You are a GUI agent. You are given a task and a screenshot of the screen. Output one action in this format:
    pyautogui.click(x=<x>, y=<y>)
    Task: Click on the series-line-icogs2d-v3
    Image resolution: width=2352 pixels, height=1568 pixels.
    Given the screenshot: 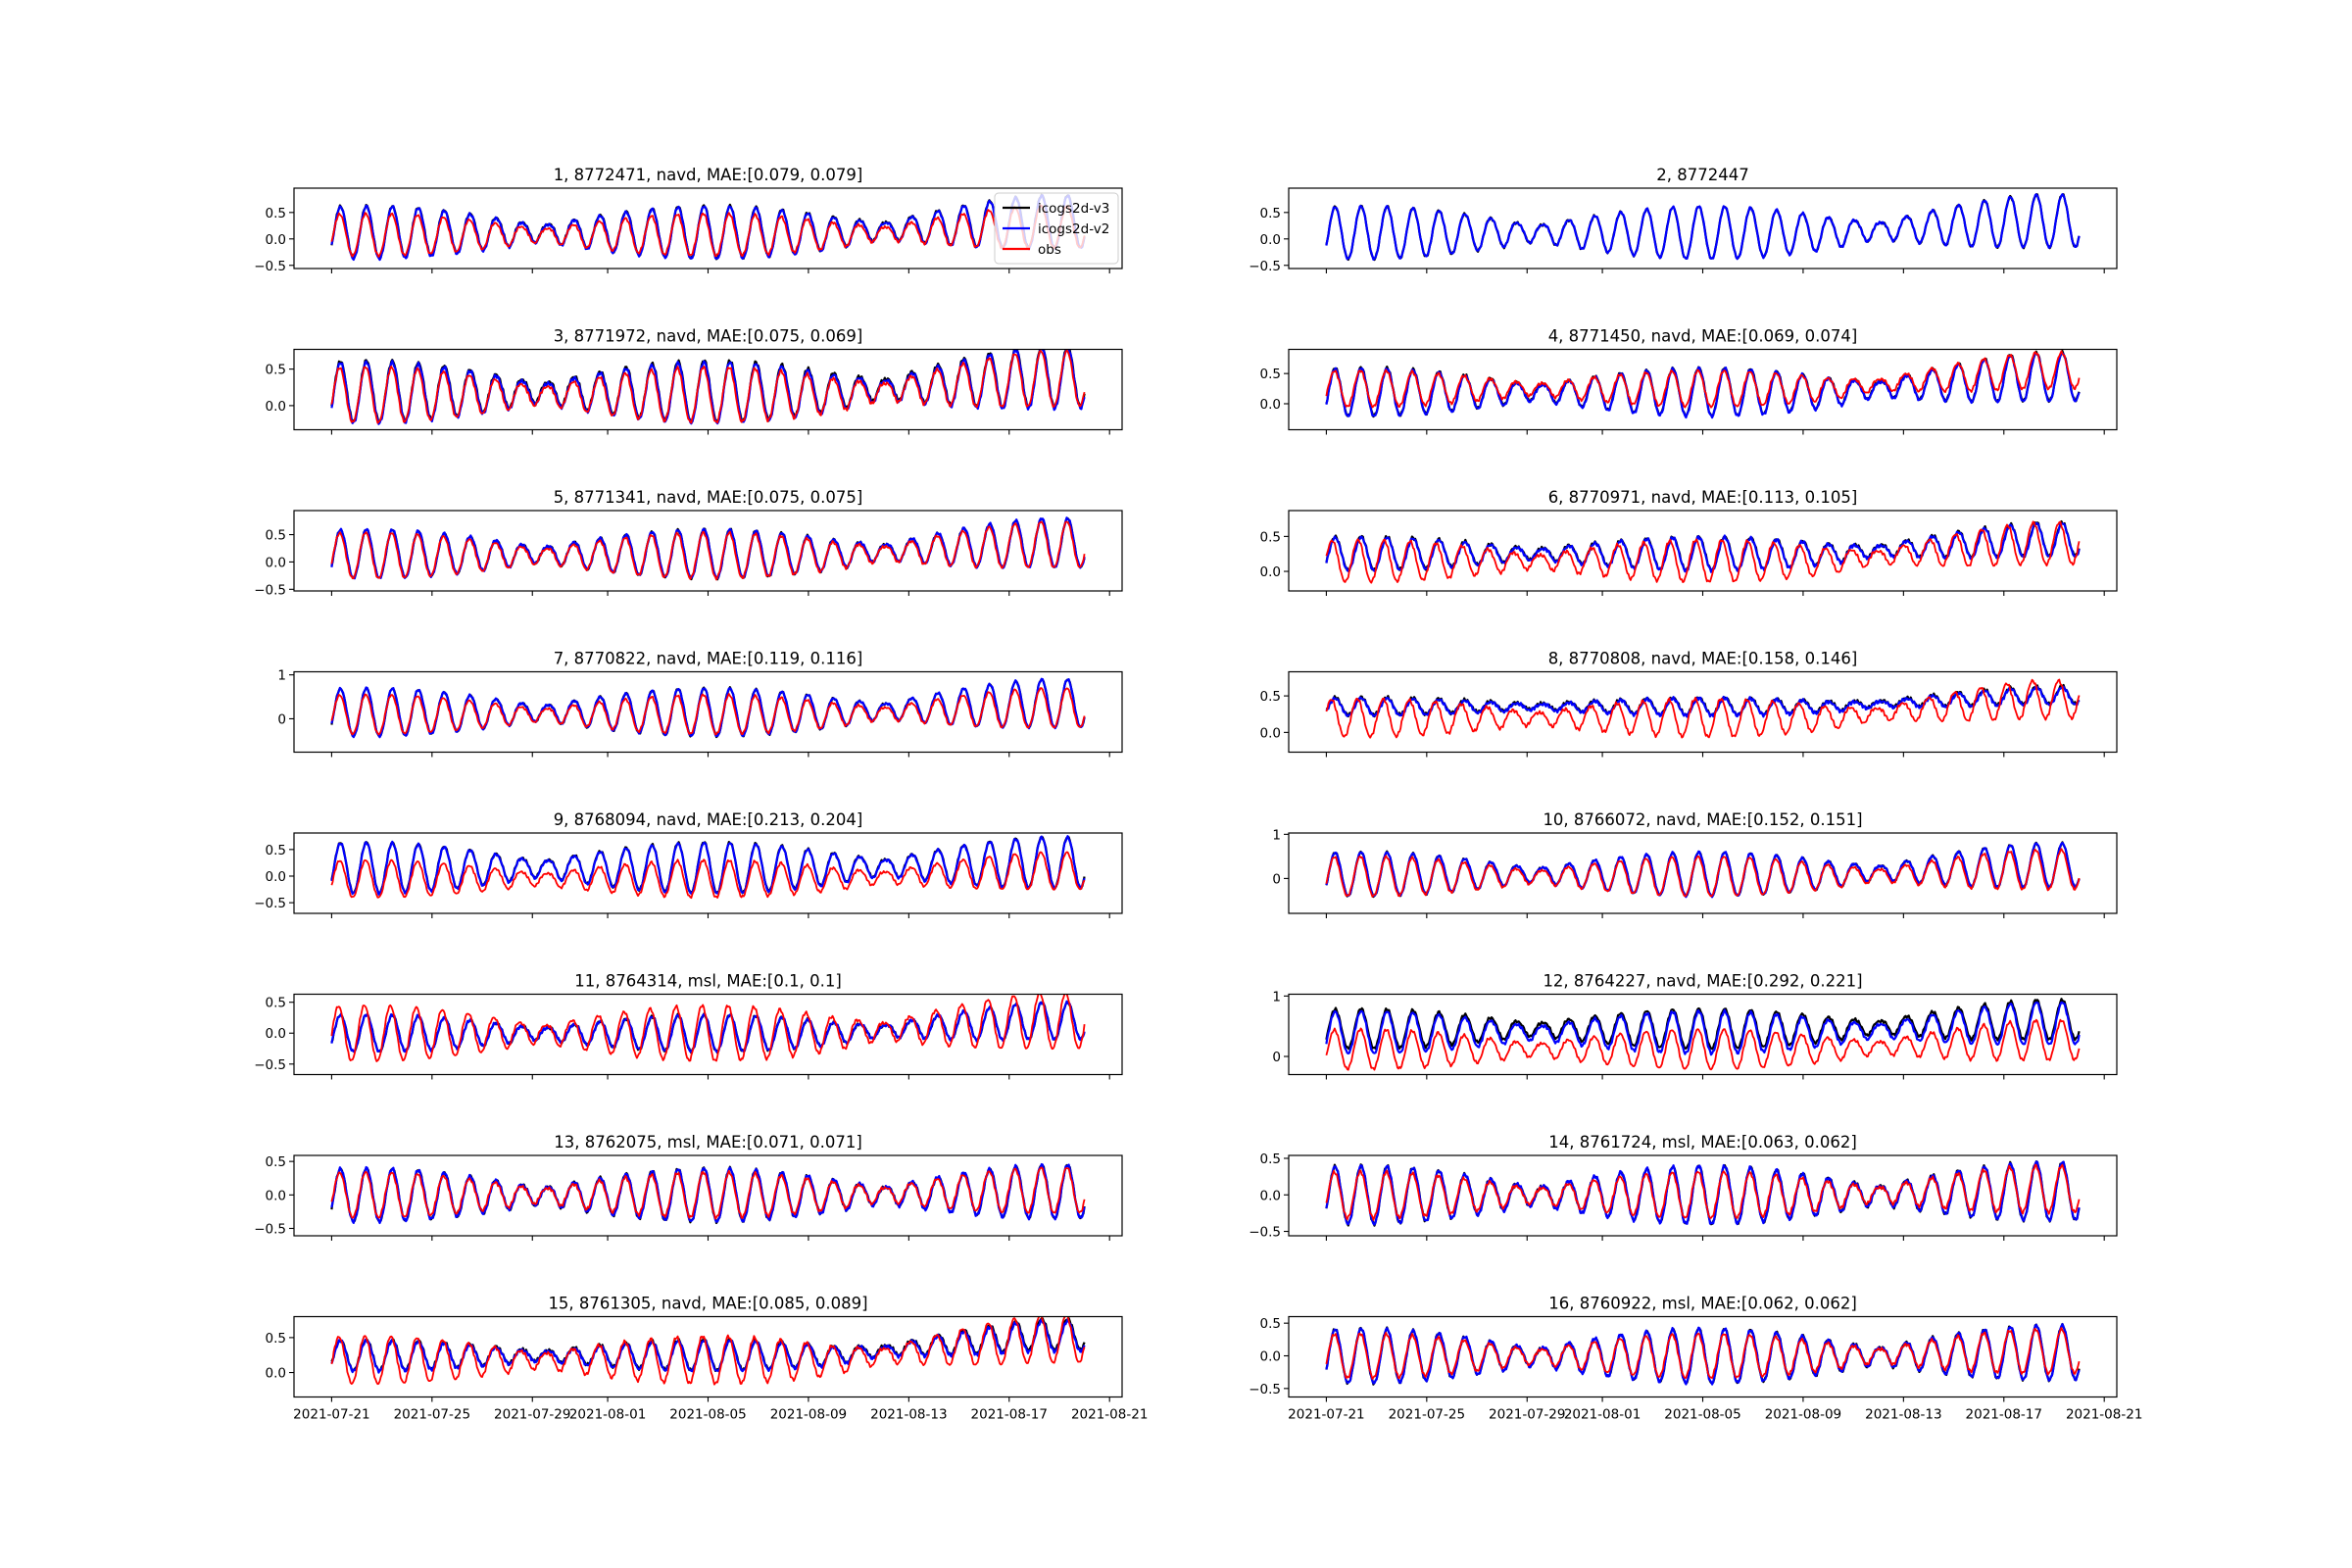 What is the action you would take?
    pyautogui.click(x=708, y=865)
    